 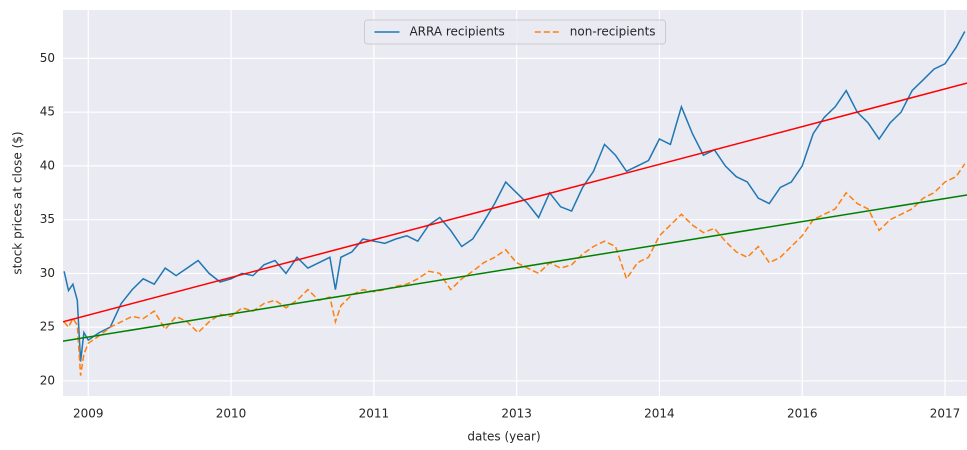 I want to click on x-tick-label: 2014, so click(x=659, y=414).